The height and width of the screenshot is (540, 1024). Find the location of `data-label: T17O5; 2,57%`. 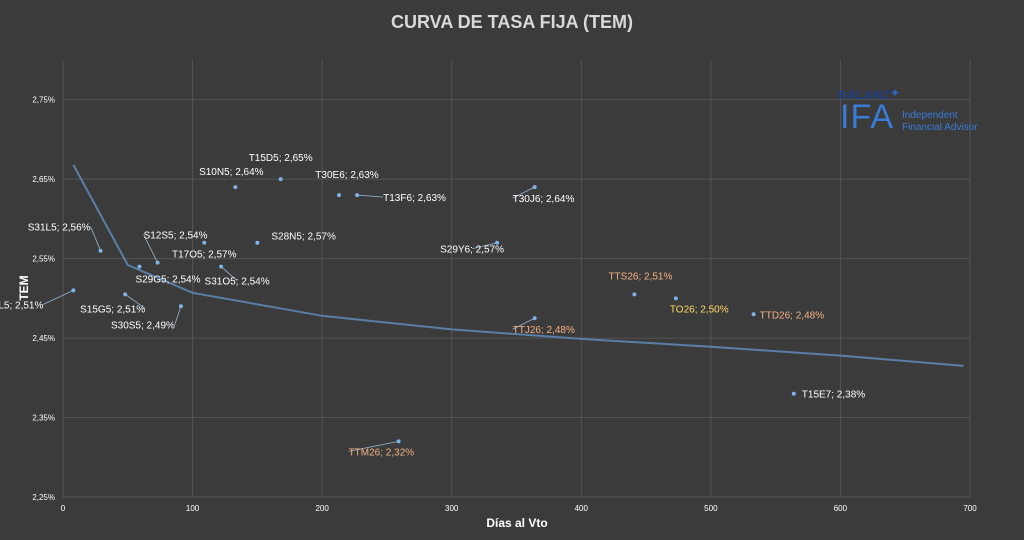

data-label: T17O5; 2,57% is located at coordinates (204, 255).